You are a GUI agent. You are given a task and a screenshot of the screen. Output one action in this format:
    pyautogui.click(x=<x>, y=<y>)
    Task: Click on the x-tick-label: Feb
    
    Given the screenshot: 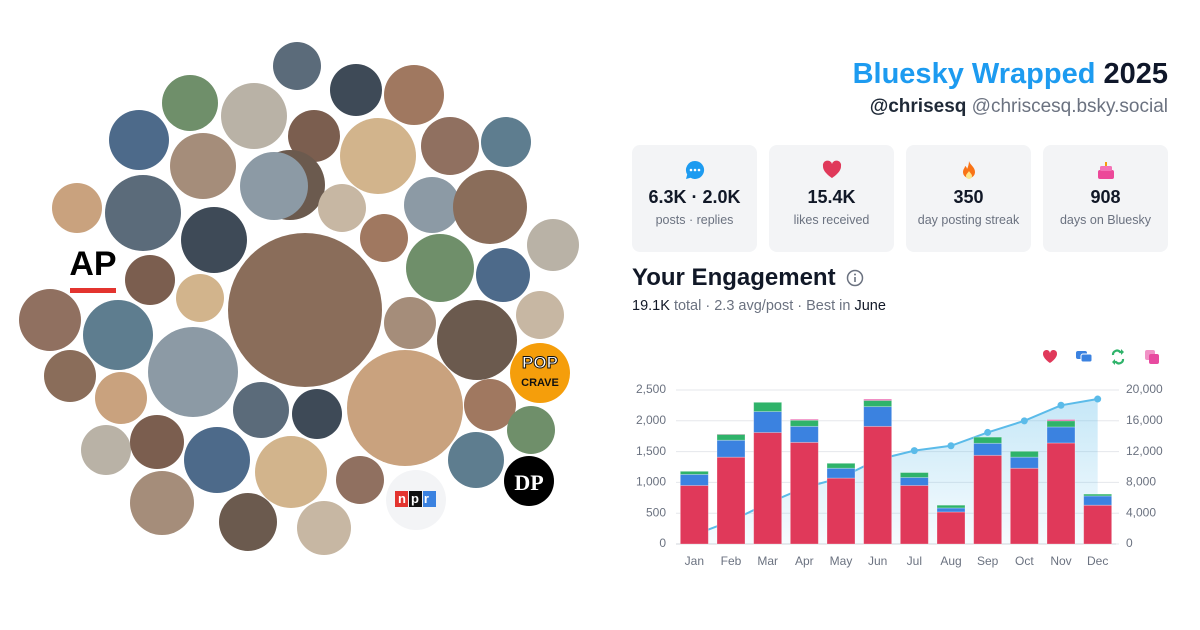 What is the action you would take?
    pyautogui.click(x=731, y=561)
    